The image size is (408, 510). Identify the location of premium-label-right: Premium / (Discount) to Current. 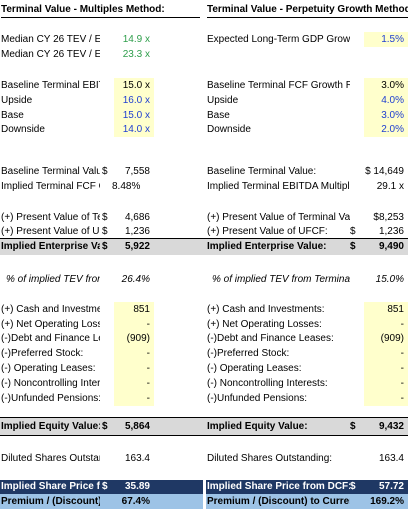
(278, 501).